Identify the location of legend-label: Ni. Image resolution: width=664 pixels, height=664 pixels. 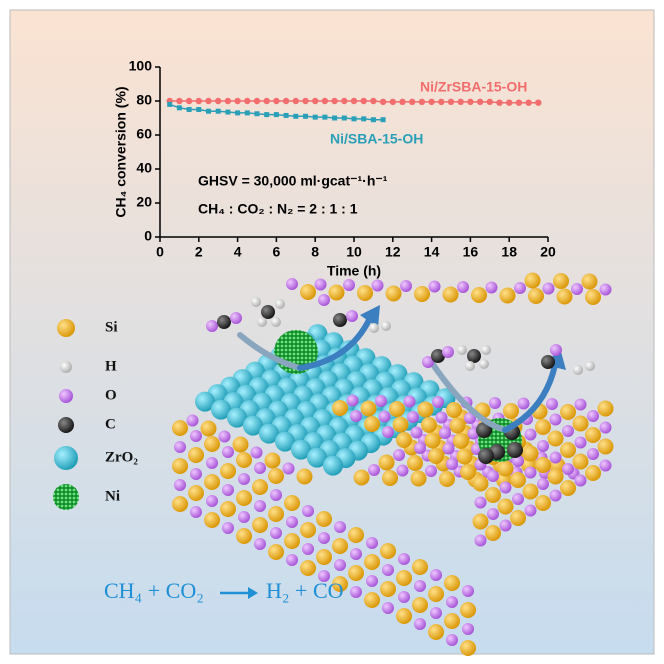
(112, 496).